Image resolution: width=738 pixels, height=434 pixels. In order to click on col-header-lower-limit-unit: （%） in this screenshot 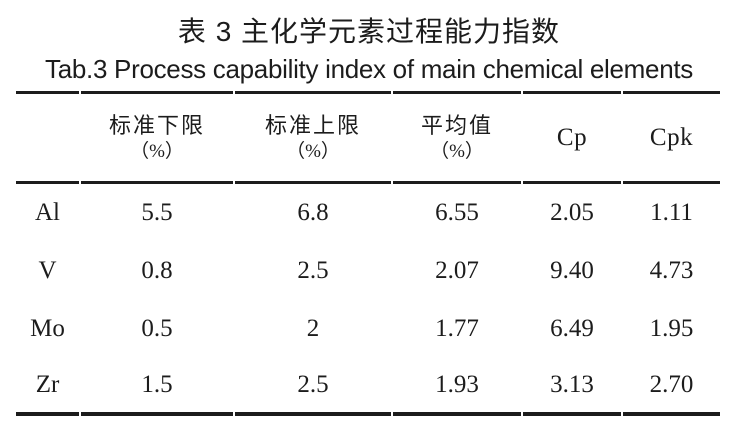, I will do `click(157, 151)`.